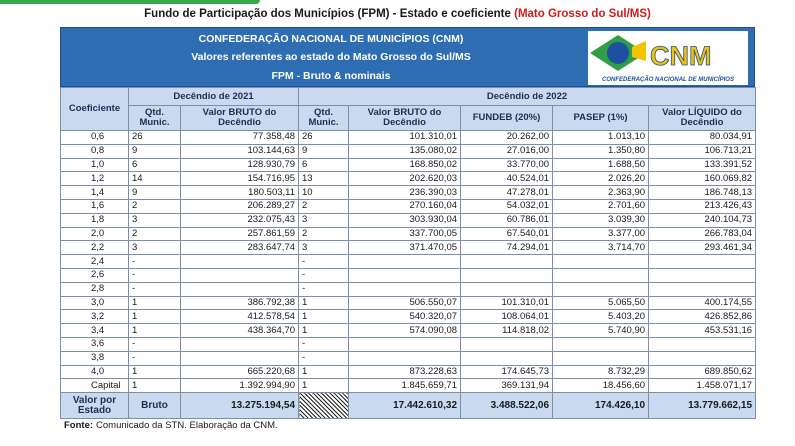 The image size is (795, 446). Describe the element at coordinates (213, 96) in the screenshot. I see `group-header: Decêndio de 2021` at that location.